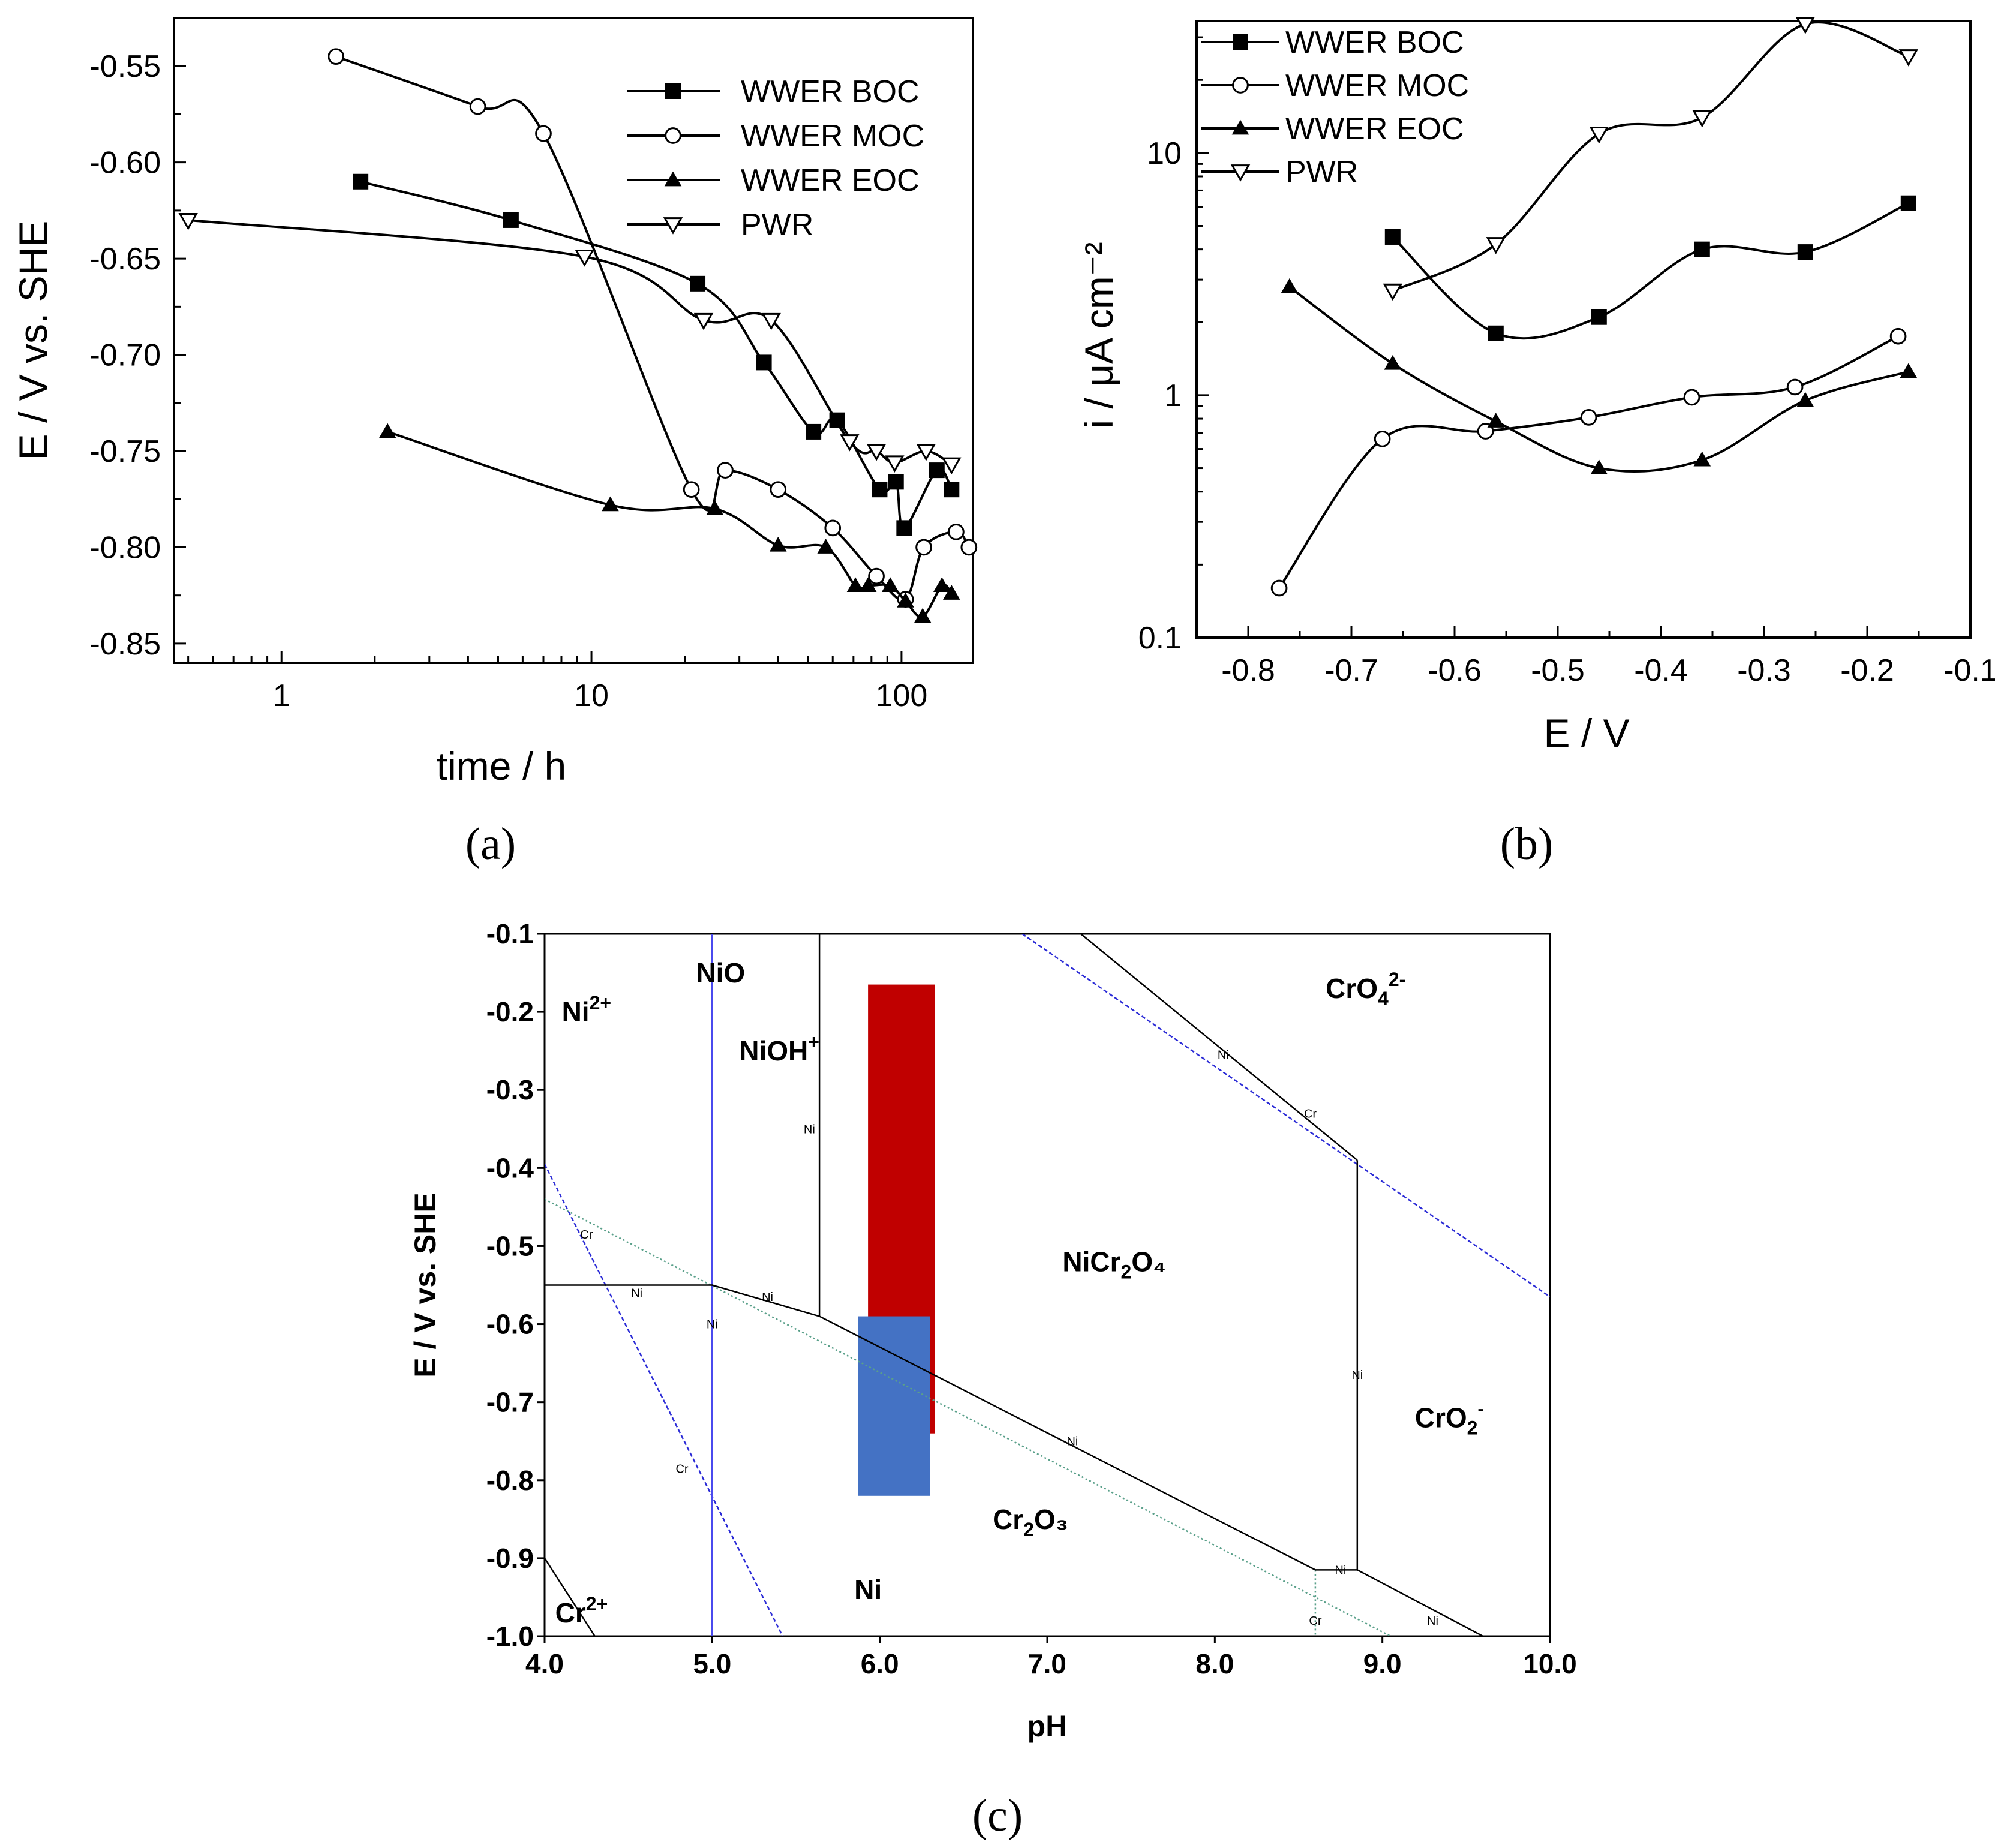  I want to click on x-tick-label: -0.5, so click(1558, 670).